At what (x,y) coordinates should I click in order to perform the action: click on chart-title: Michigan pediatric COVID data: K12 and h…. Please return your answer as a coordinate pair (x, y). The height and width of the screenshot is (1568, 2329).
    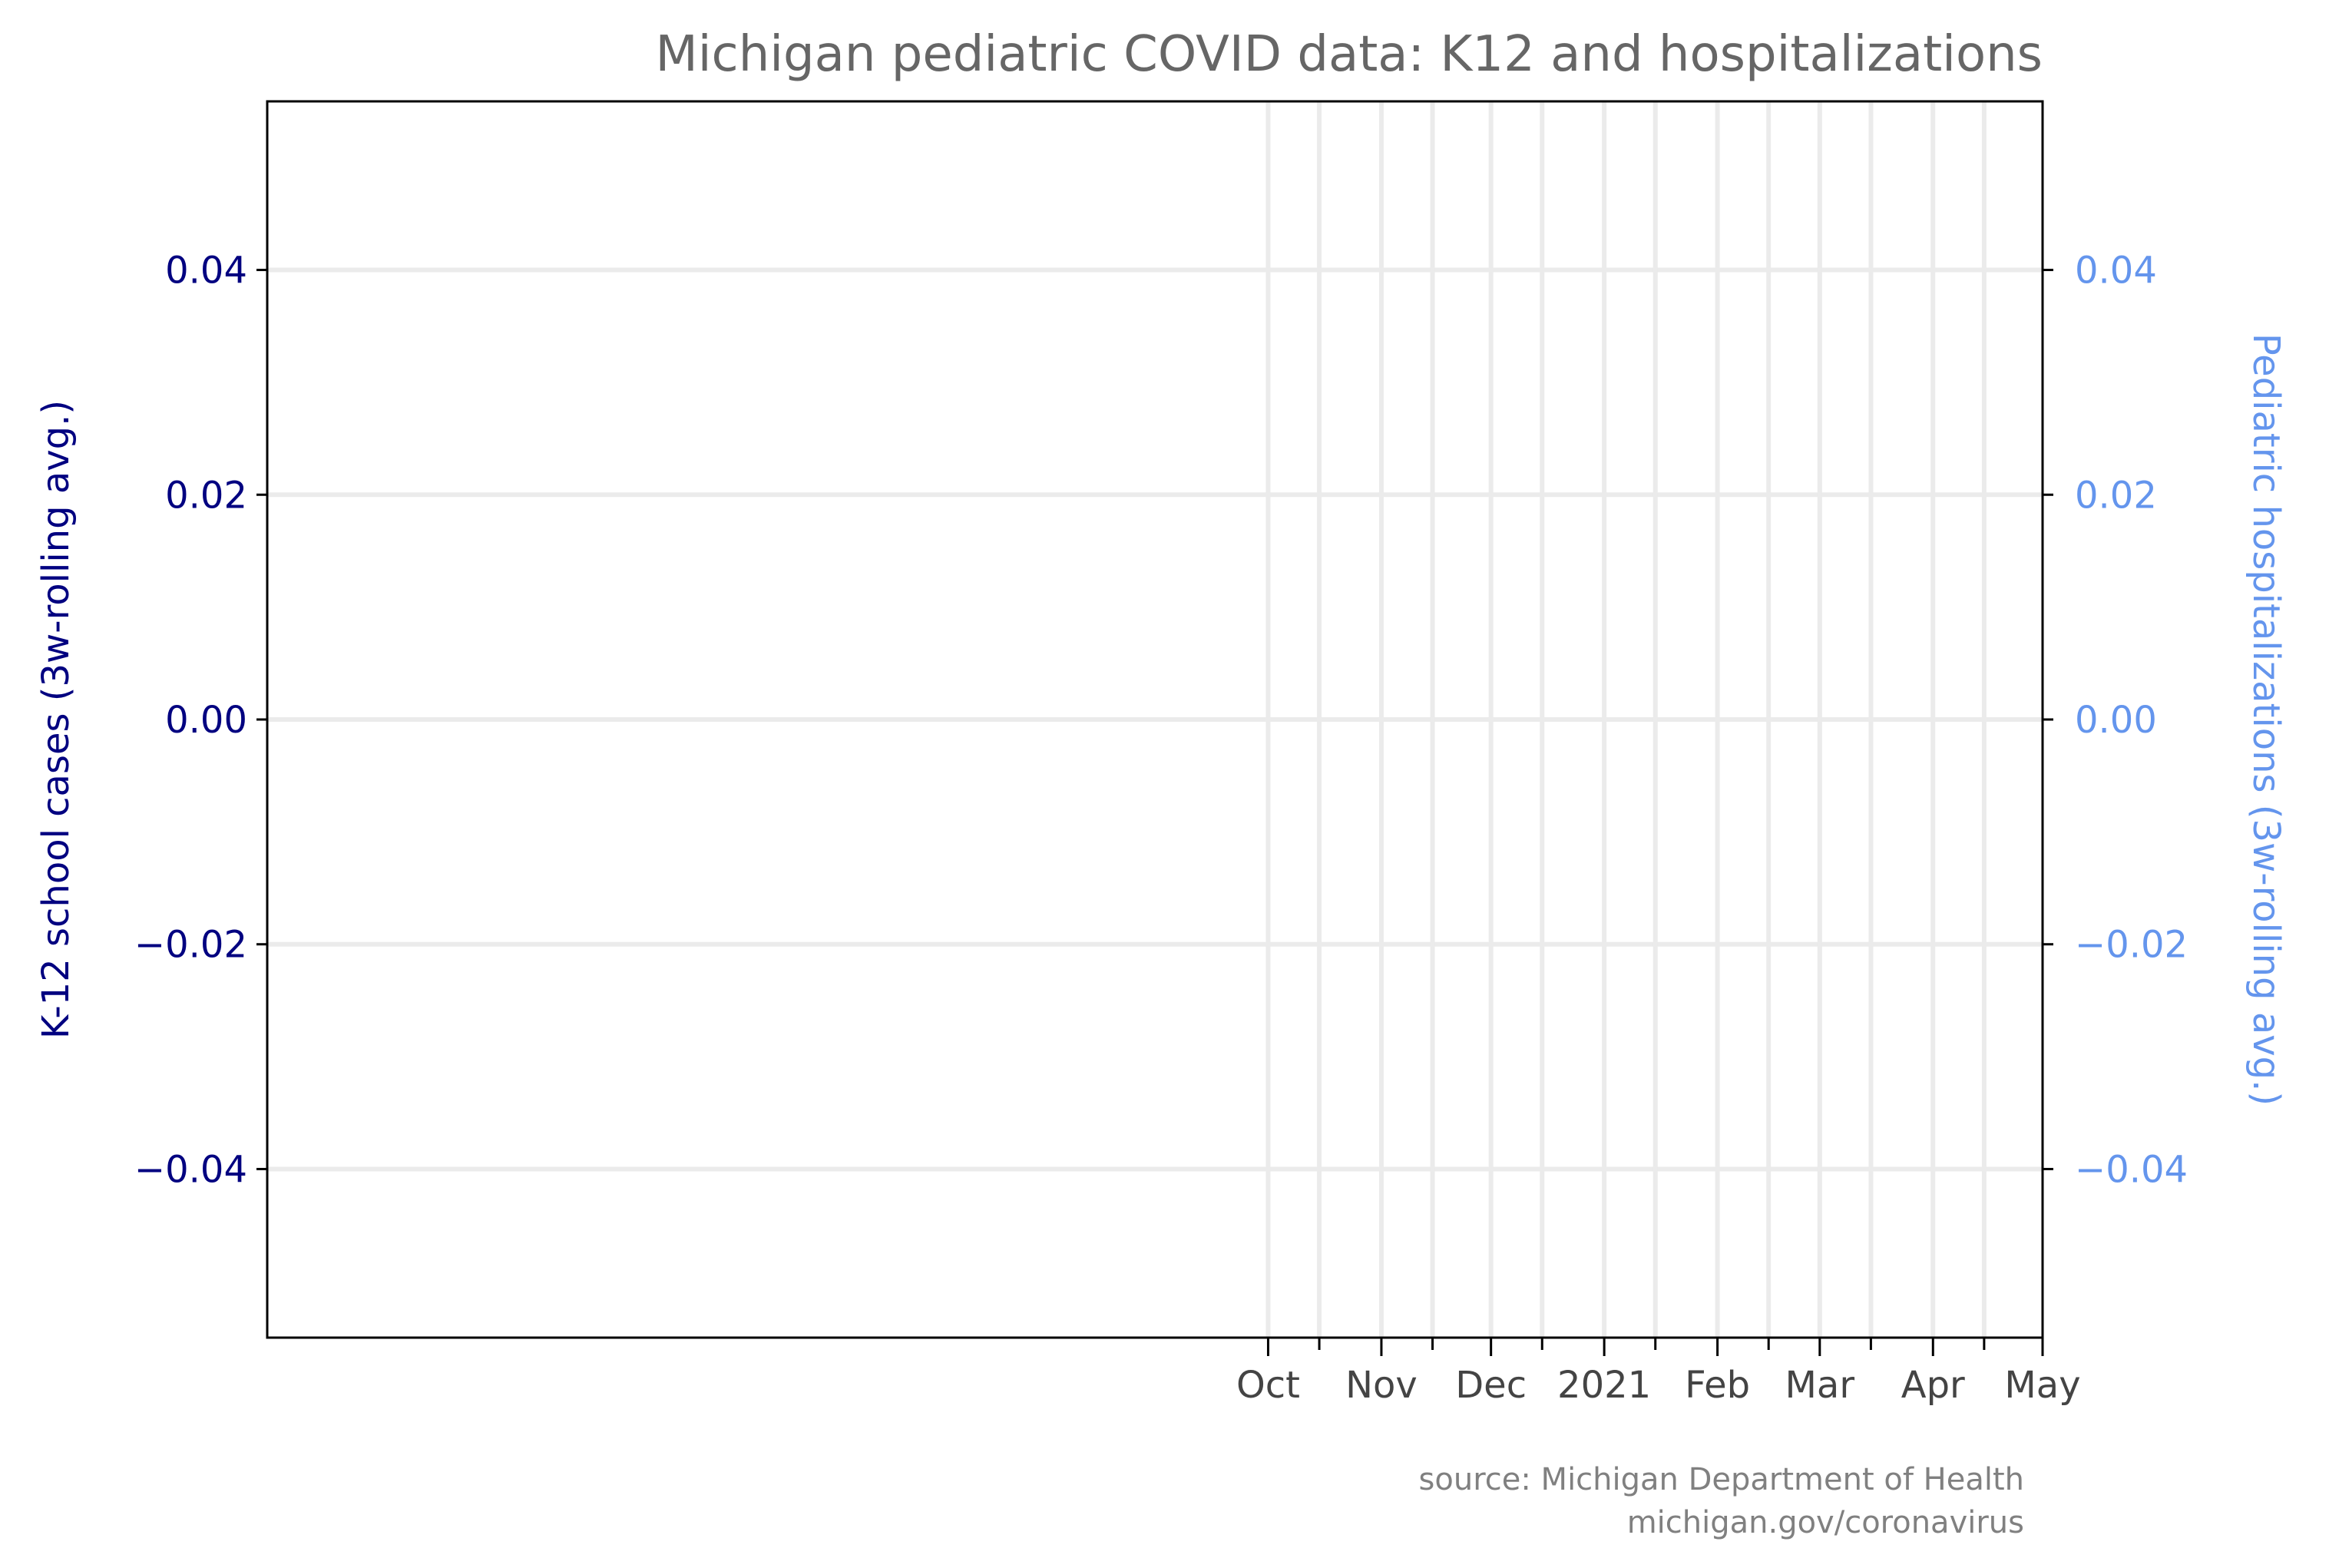
    Looking at the image, I should click on (1349, 54).